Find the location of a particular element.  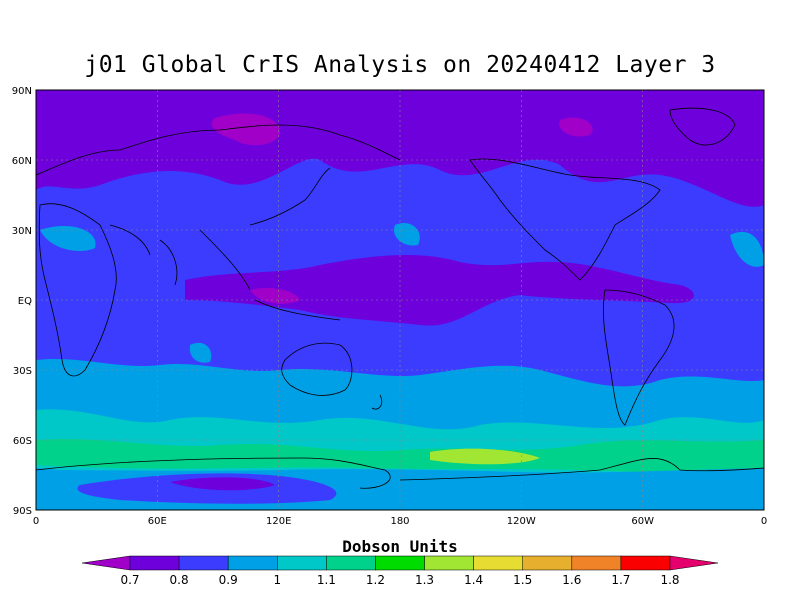

colorbar-tick-label: 1.8 is located at coordinates (669, 580).